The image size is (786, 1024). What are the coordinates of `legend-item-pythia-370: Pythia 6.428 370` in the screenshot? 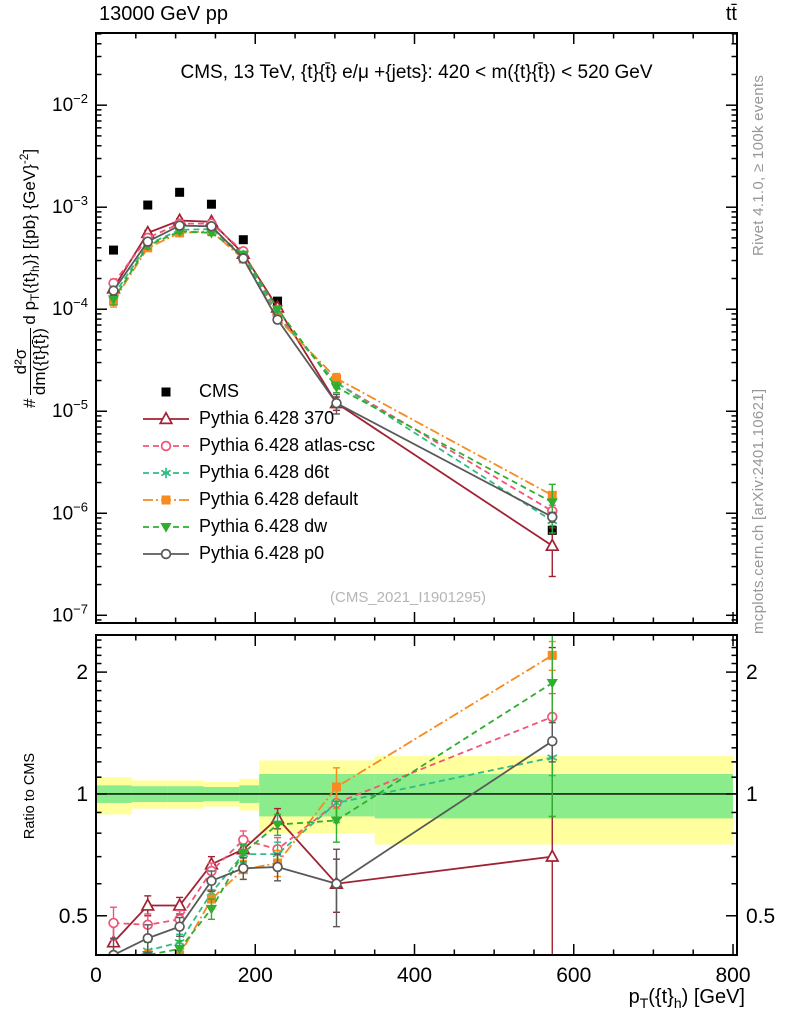 It's located at (258, 418).